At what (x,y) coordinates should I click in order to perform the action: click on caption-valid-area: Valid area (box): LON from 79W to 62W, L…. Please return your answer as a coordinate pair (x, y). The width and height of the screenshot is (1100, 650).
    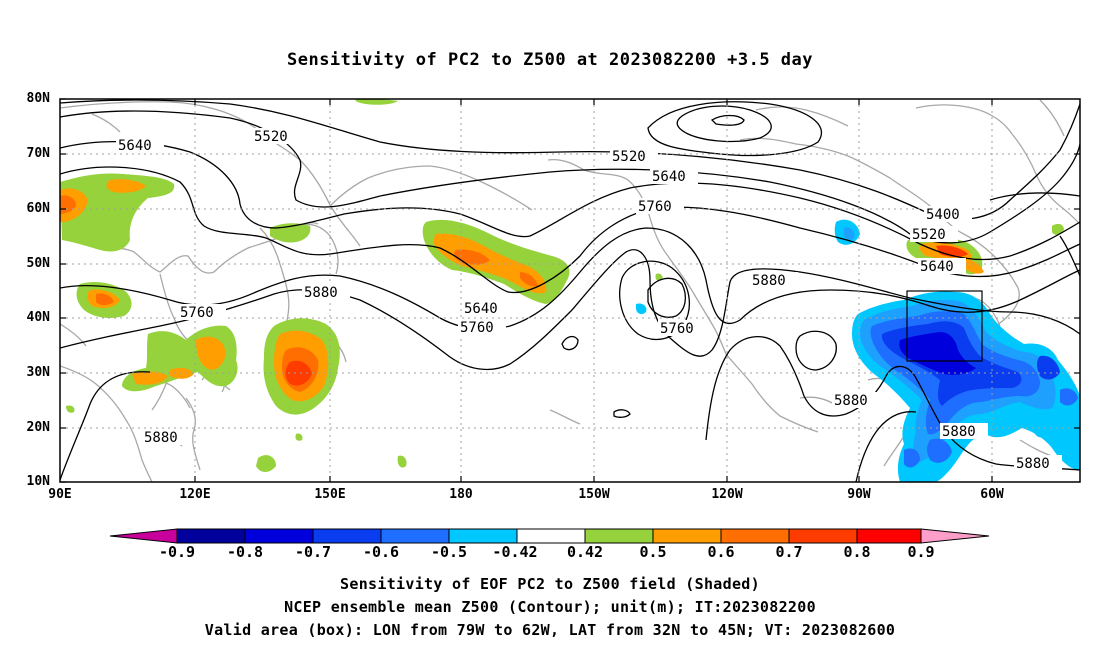
    Looking at the image, I should click on (550, 630).